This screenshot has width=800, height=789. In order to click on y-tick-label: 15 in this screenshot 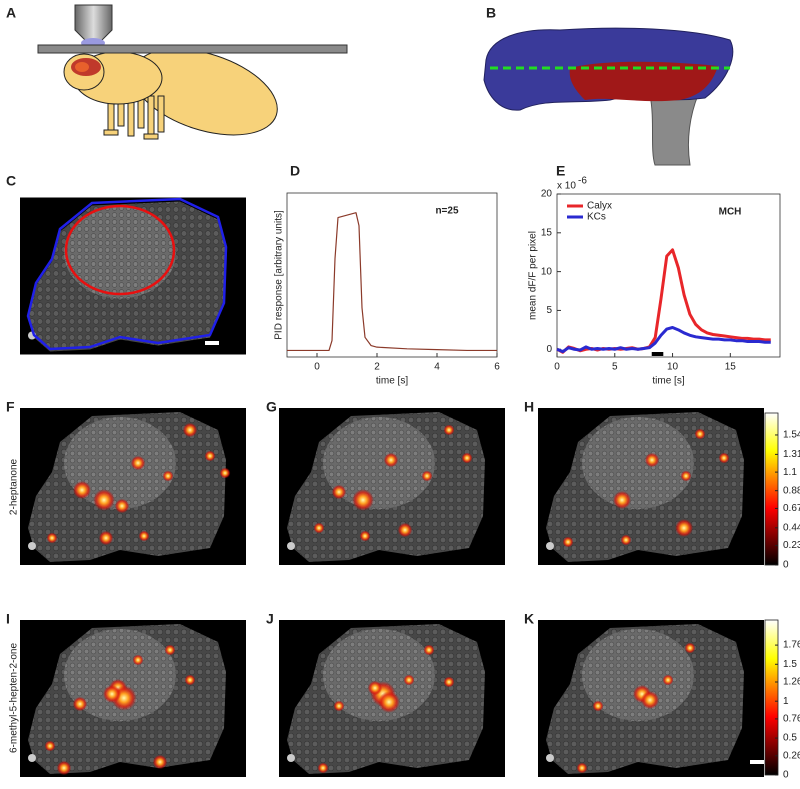, I will do `click(547, 232)`.